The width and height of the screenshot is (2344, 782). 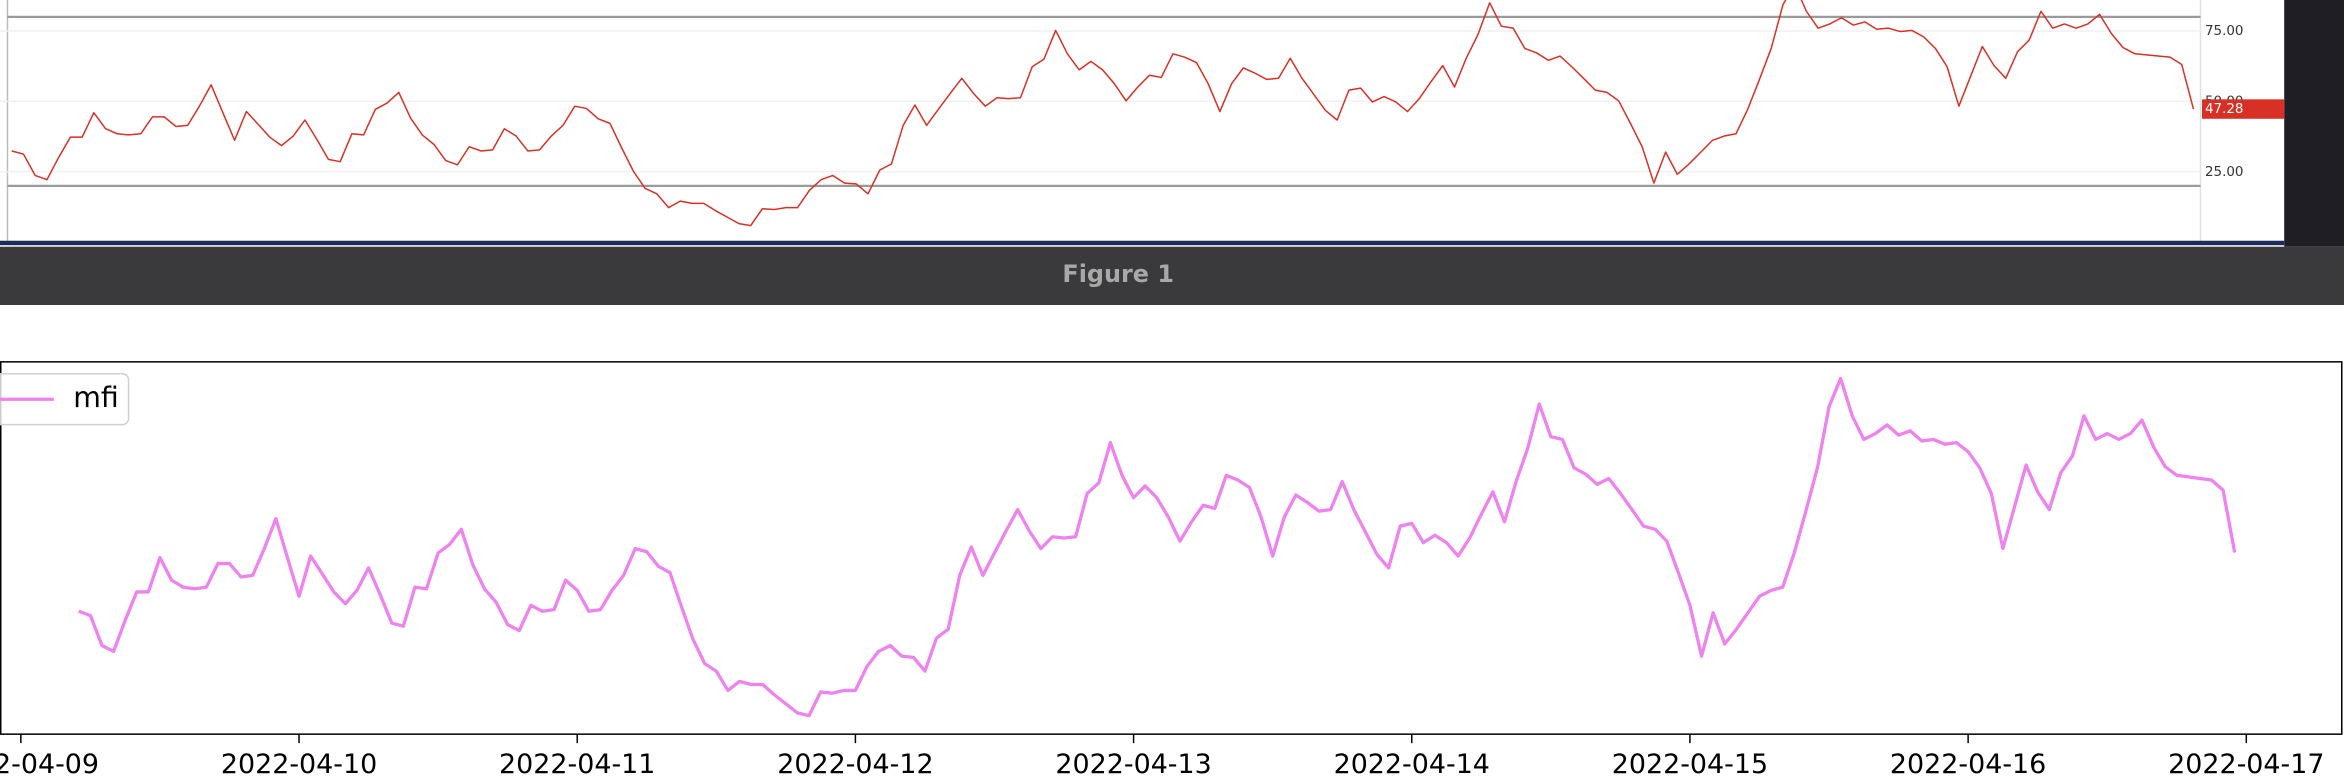 What do you see at coordinates (1968, 764) in the screenshot?
I see `x-tick-label: 2022-04-16` at bounding box center [1968, 764].